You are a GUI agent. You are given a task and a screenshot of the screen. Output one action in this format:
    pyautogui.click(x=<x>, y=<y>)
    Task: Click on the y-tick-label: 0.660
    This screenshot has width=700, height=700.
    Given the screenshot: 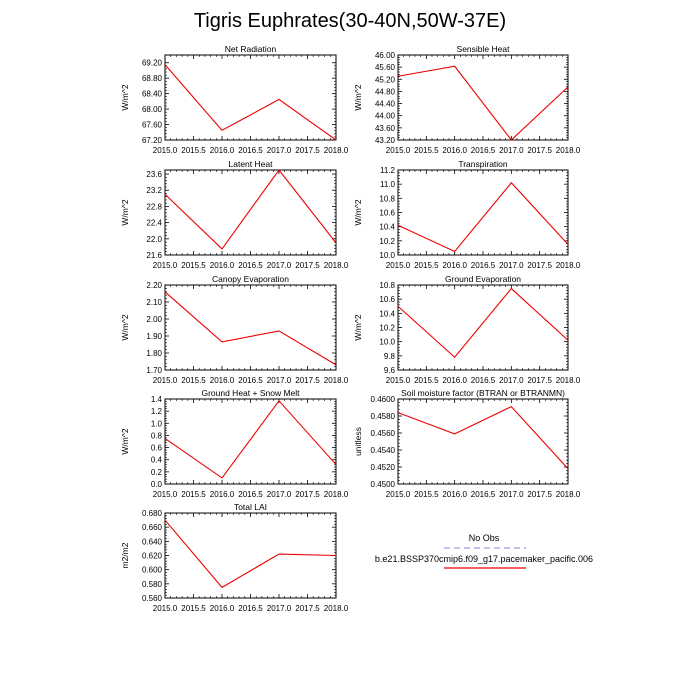 What is the action you would take?
    pyautogui.click(x=152, y=527)
    